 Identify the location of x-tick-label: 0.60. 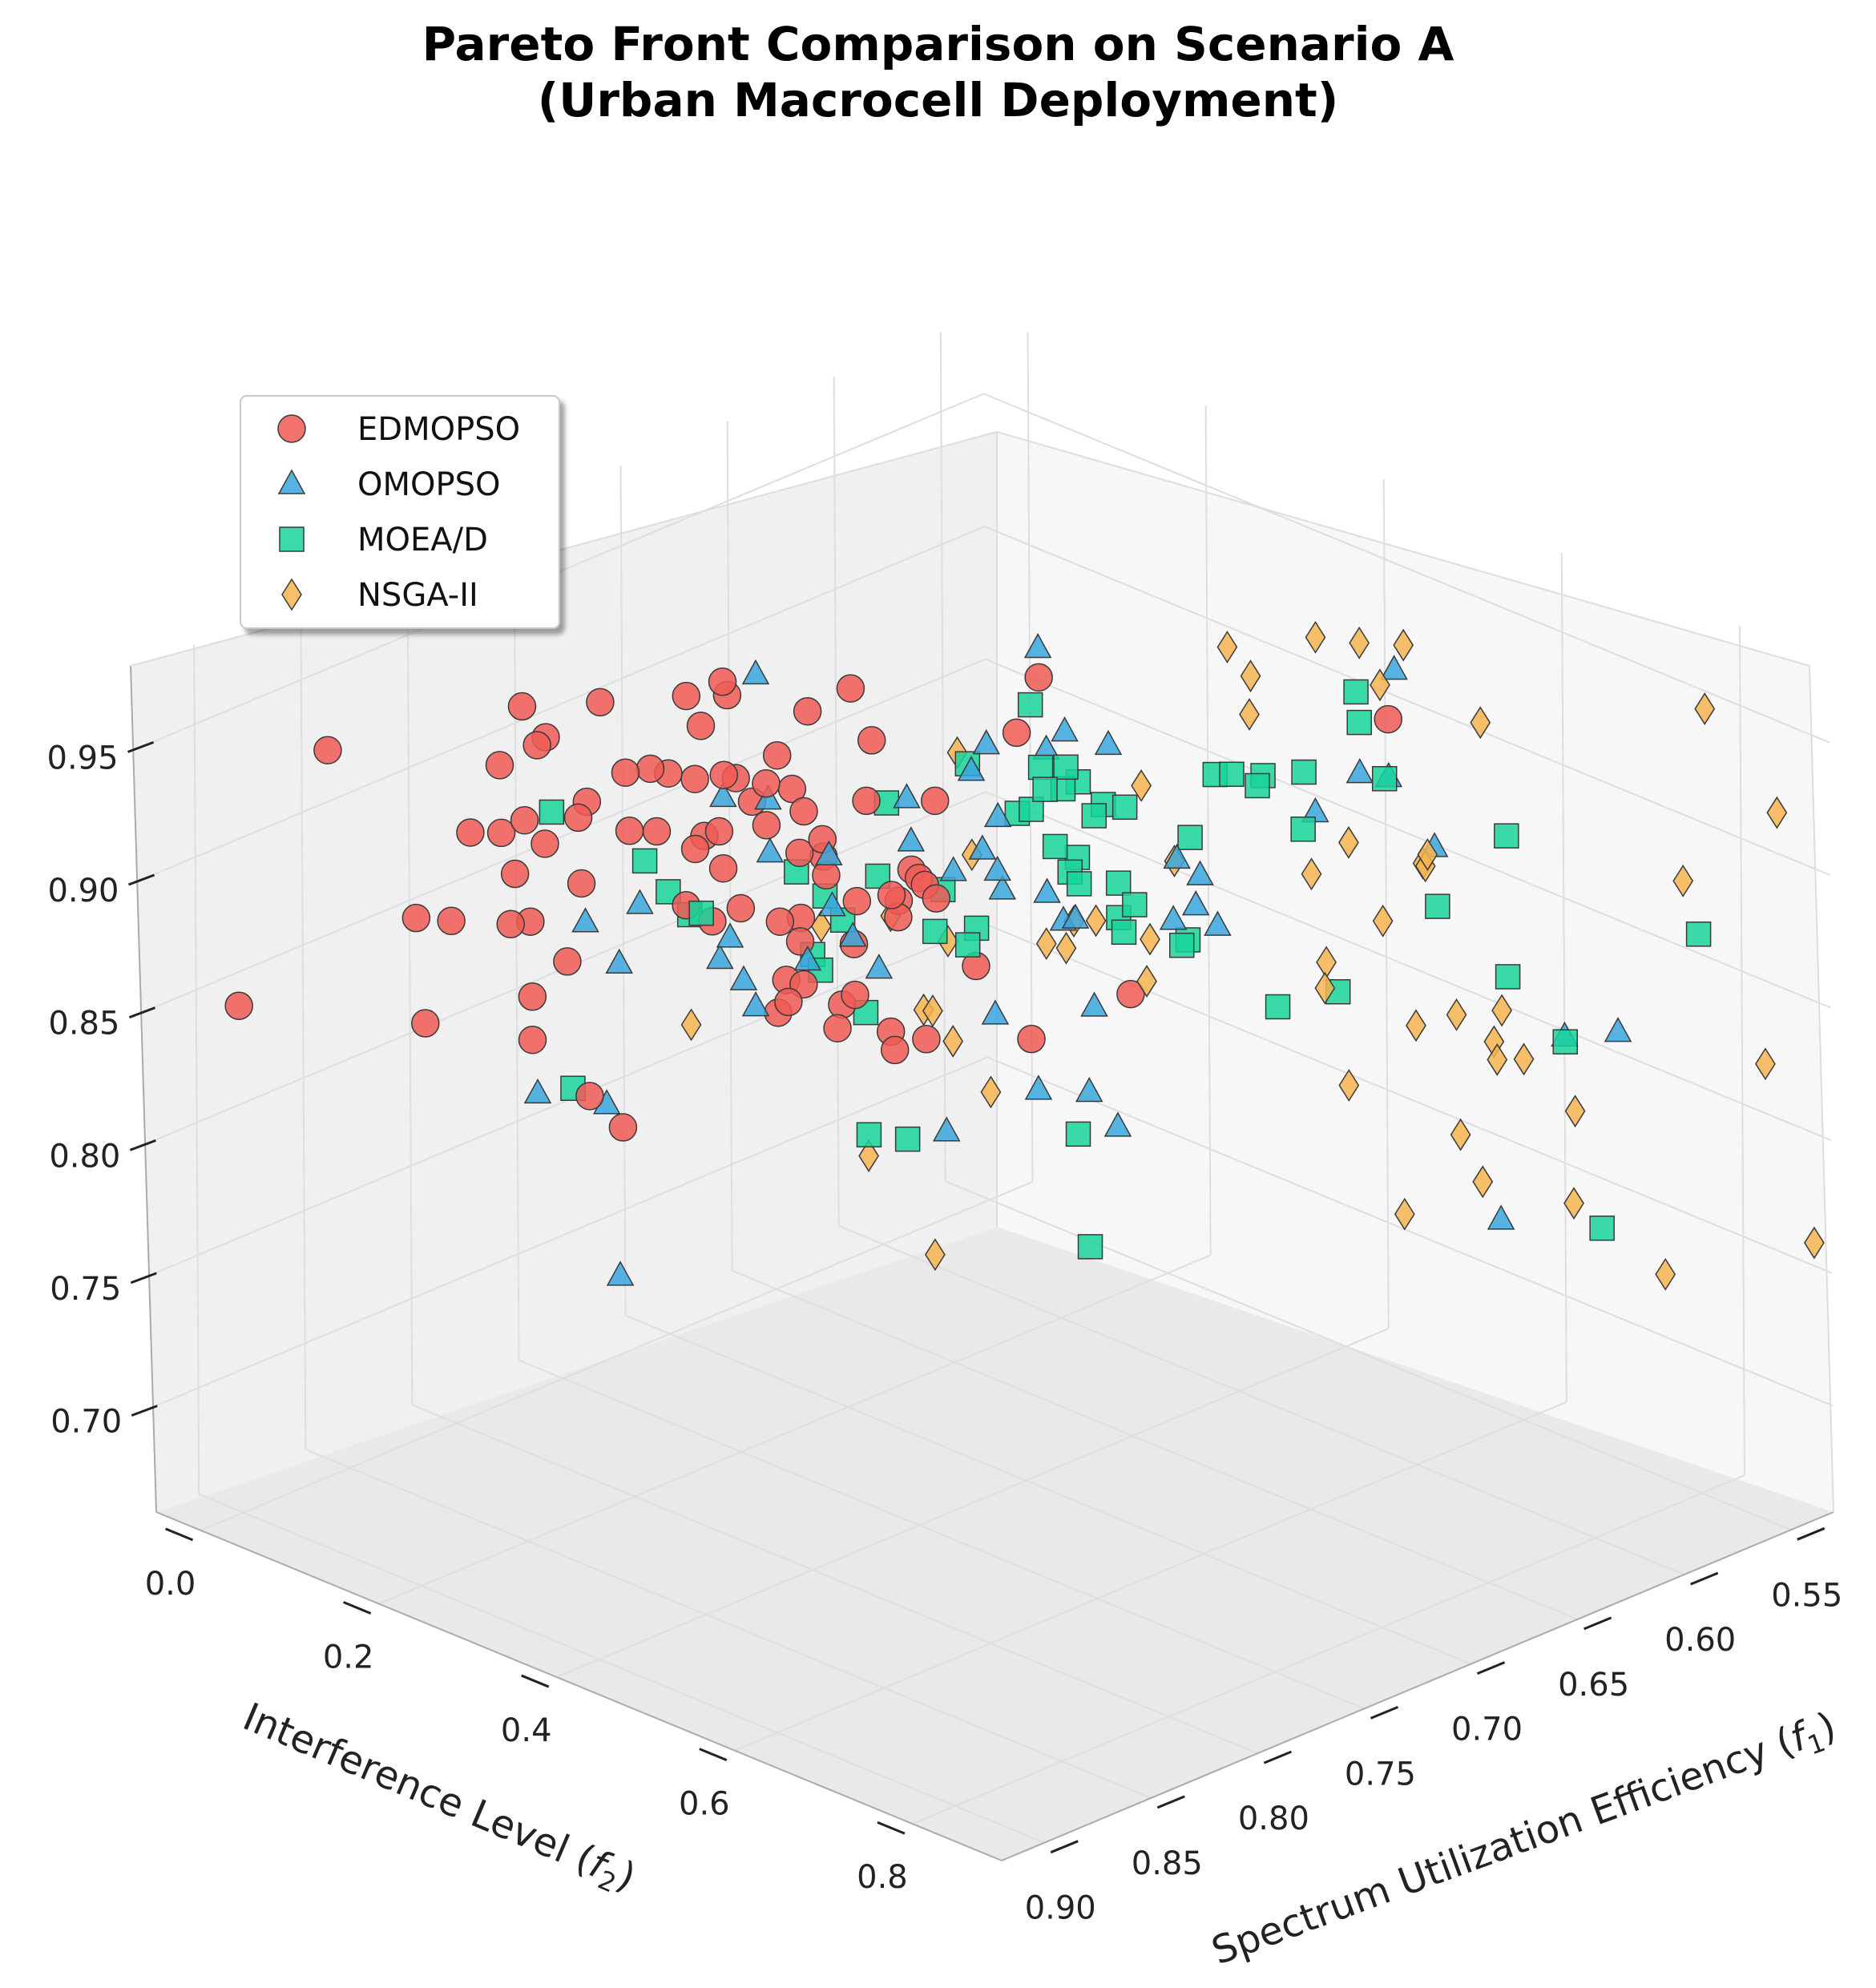
(1700, 1640).